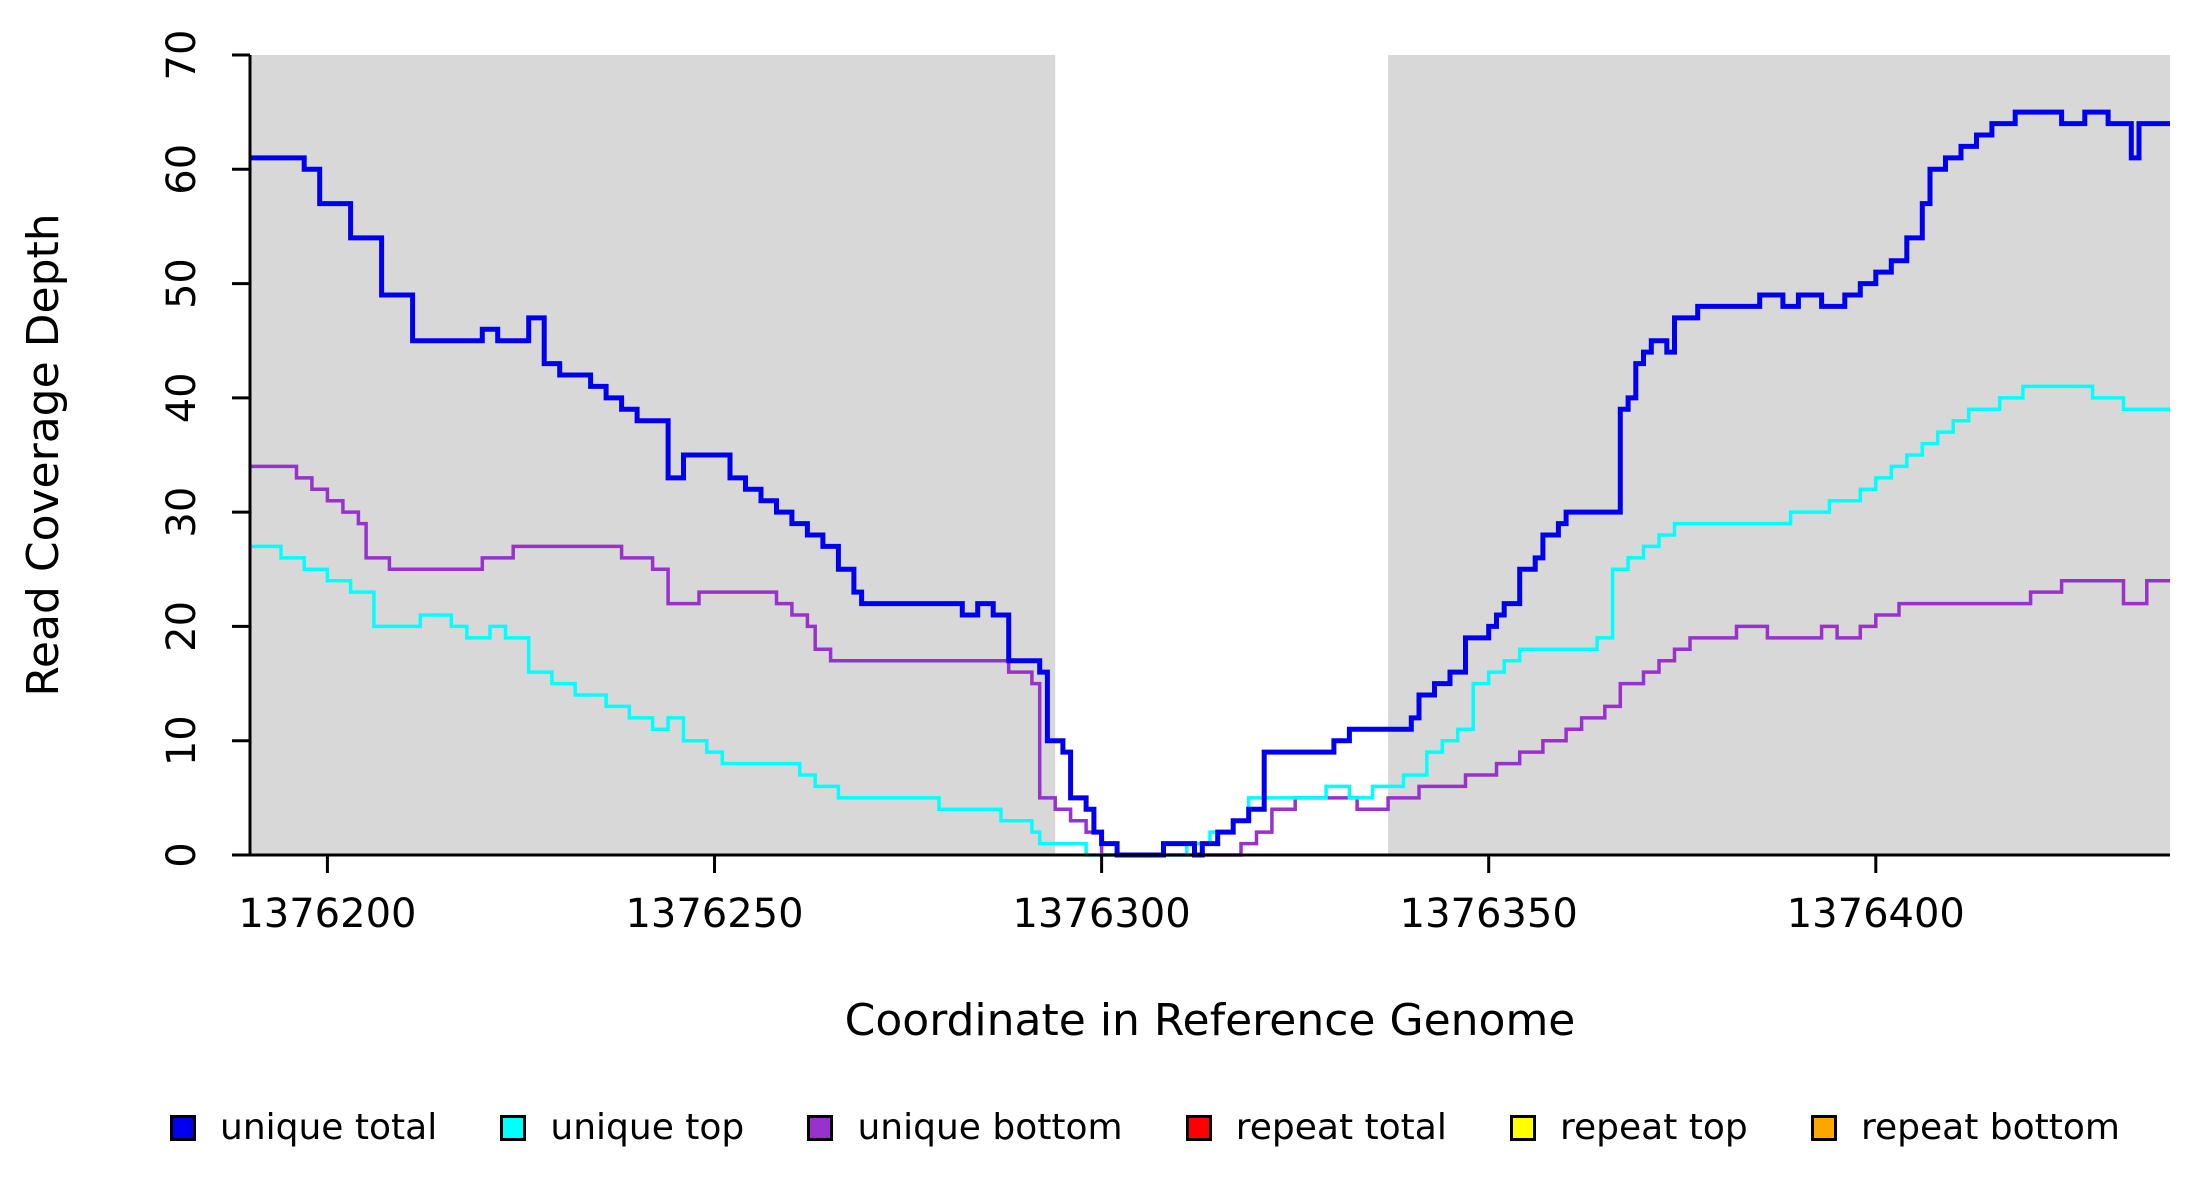  Describe the element at coordinates (182, 854) in the screenshot. I see `y-tick-label: 0` at that location.